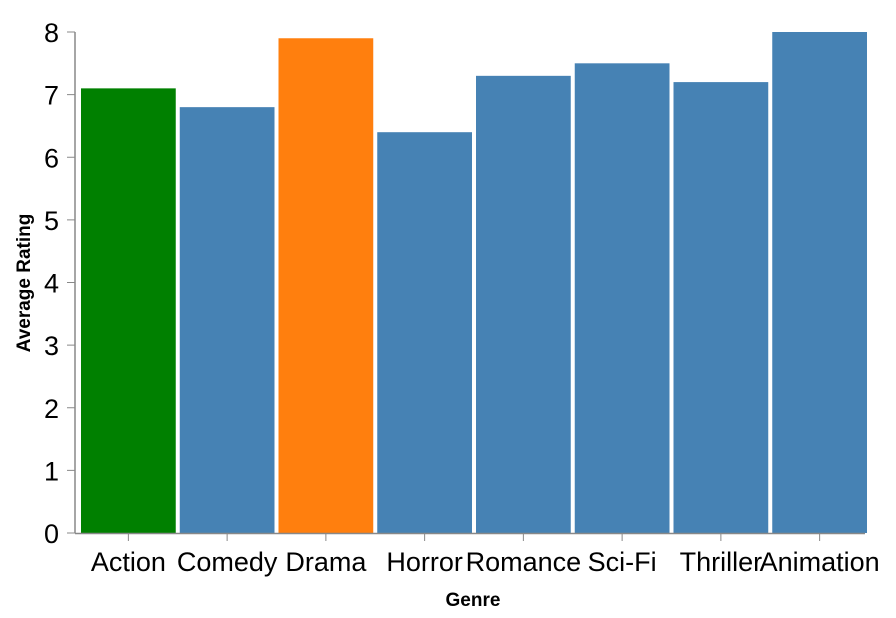 This screenshot has height=618, width=896. What do you see at coordinates (473, 600) in the screenshot?
I see `x-axis-title: Genre` at bounding box center [473, 600].